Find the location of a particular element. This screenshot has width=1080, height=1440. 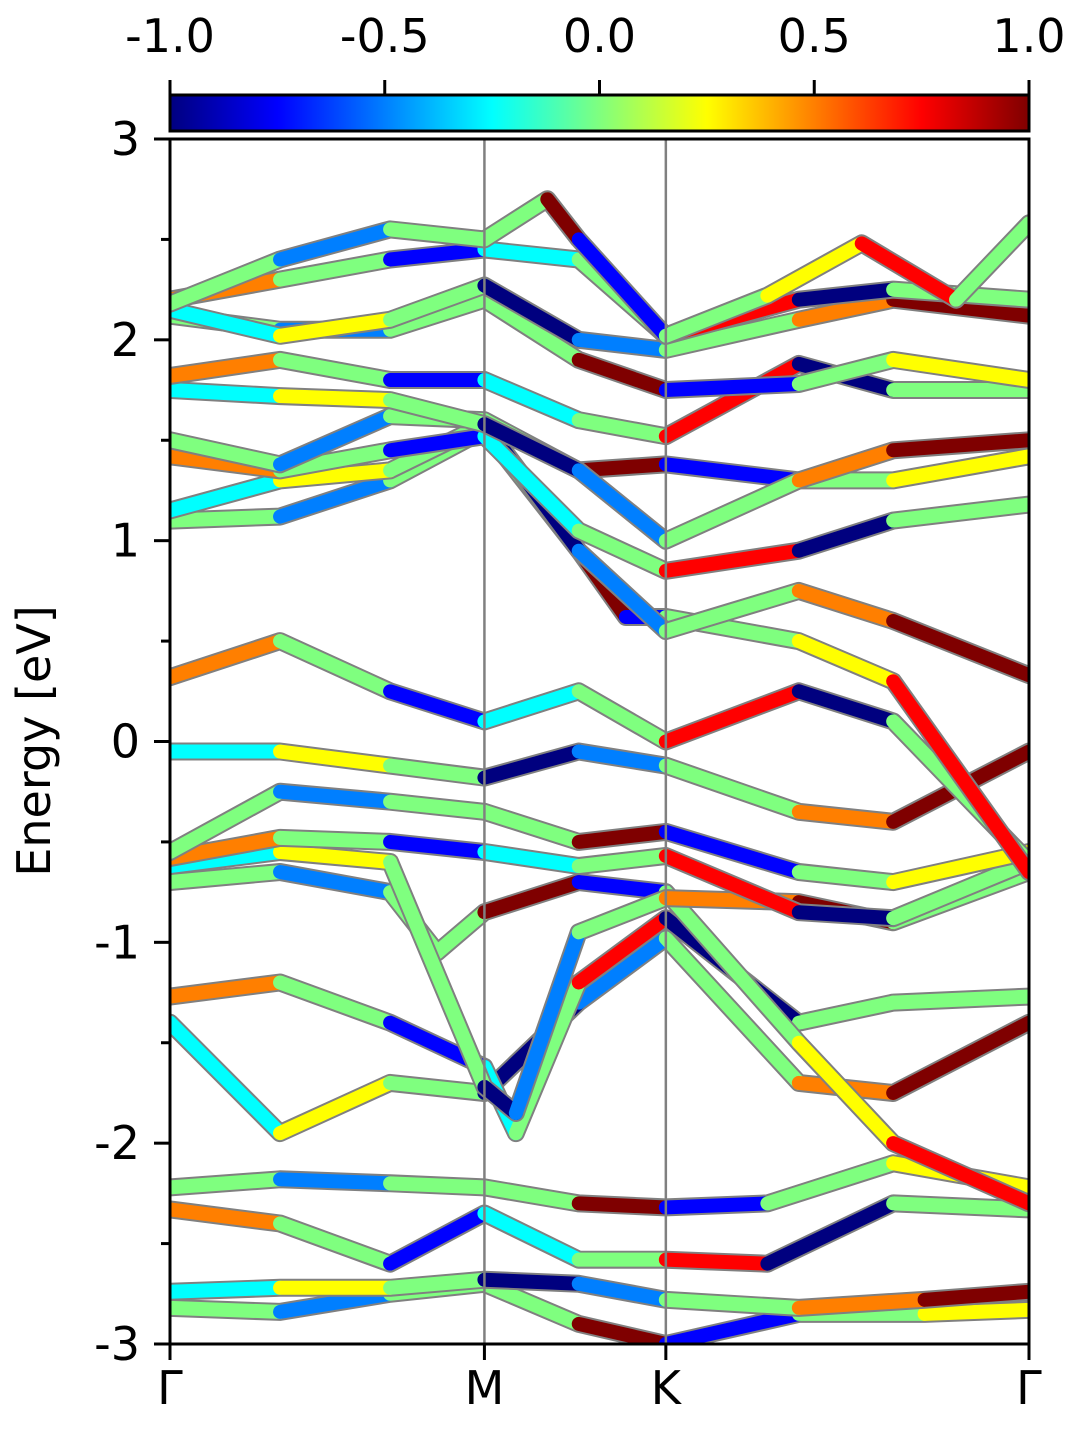

y-tick-label: -1 is located at coordinates (117, 942).